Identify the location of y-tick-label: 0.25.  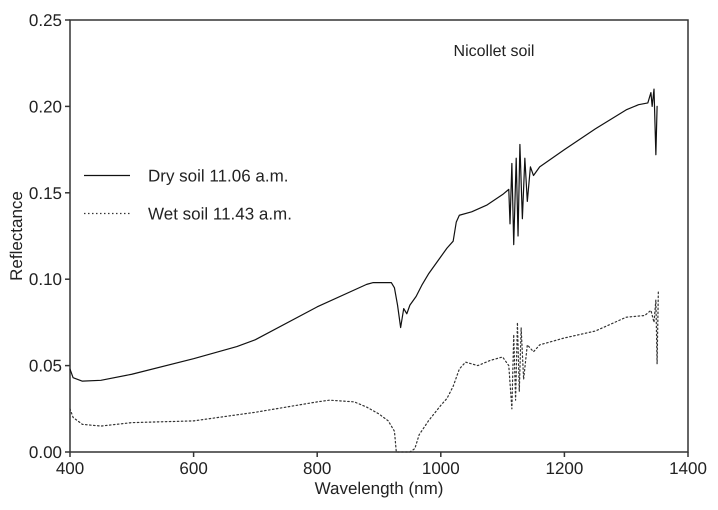
(45, 20).